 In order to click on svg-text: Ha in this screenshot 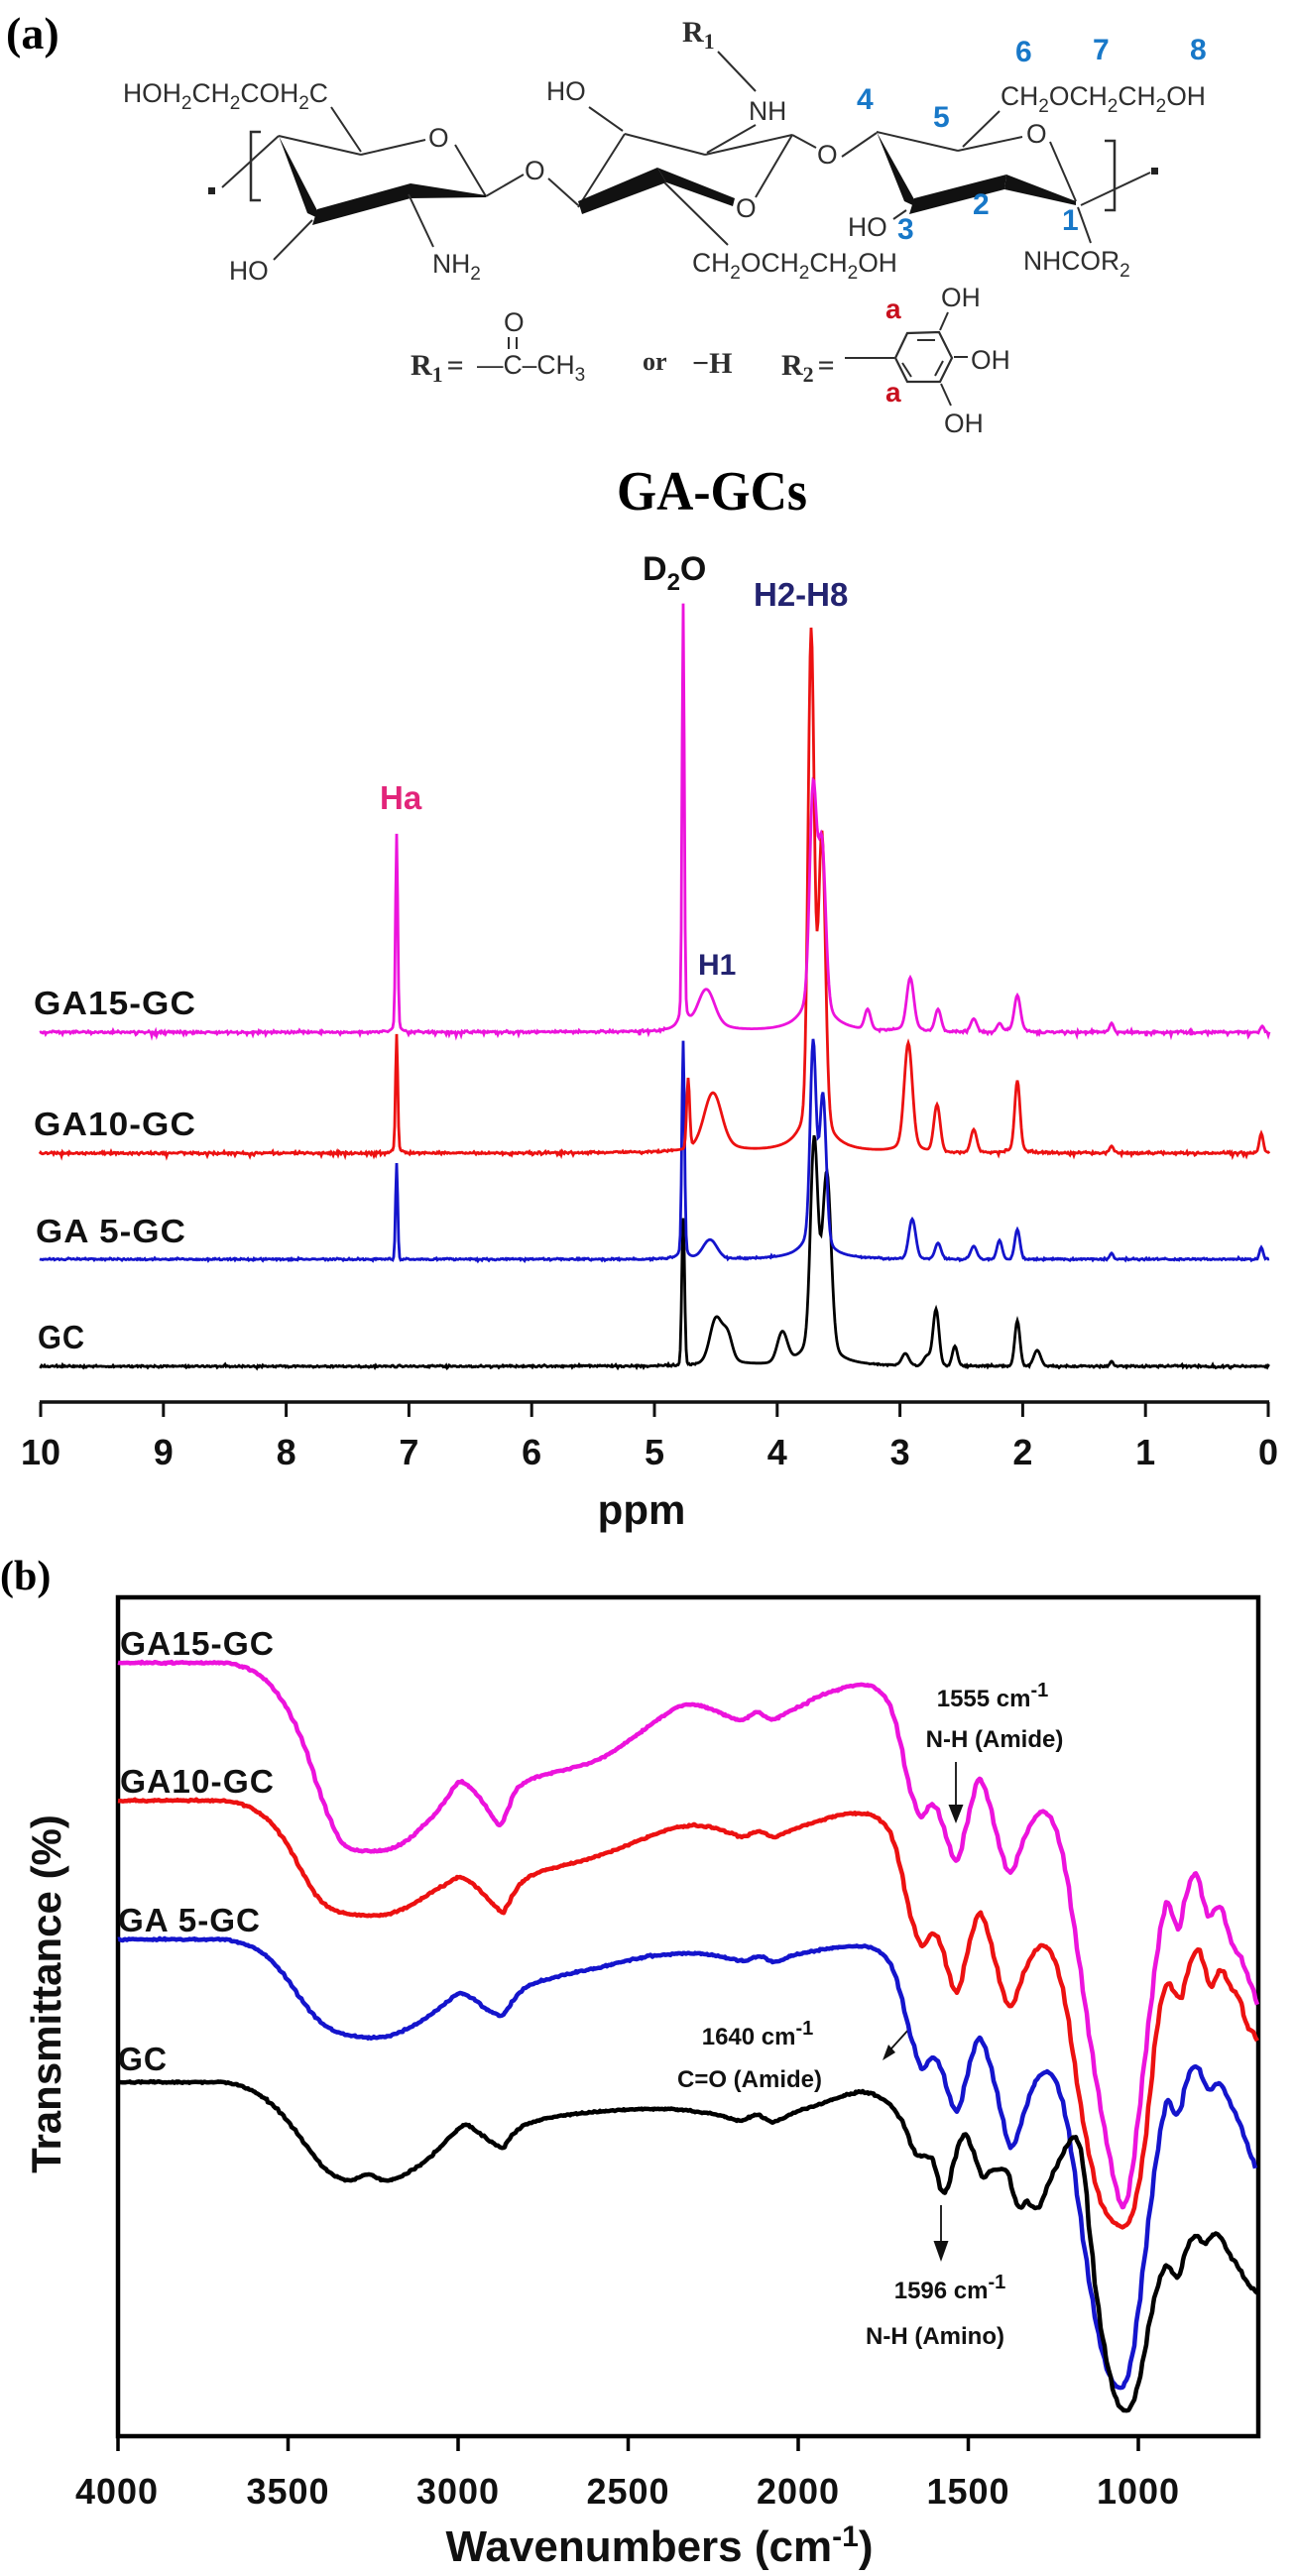, I will do `click(401, 797)`.